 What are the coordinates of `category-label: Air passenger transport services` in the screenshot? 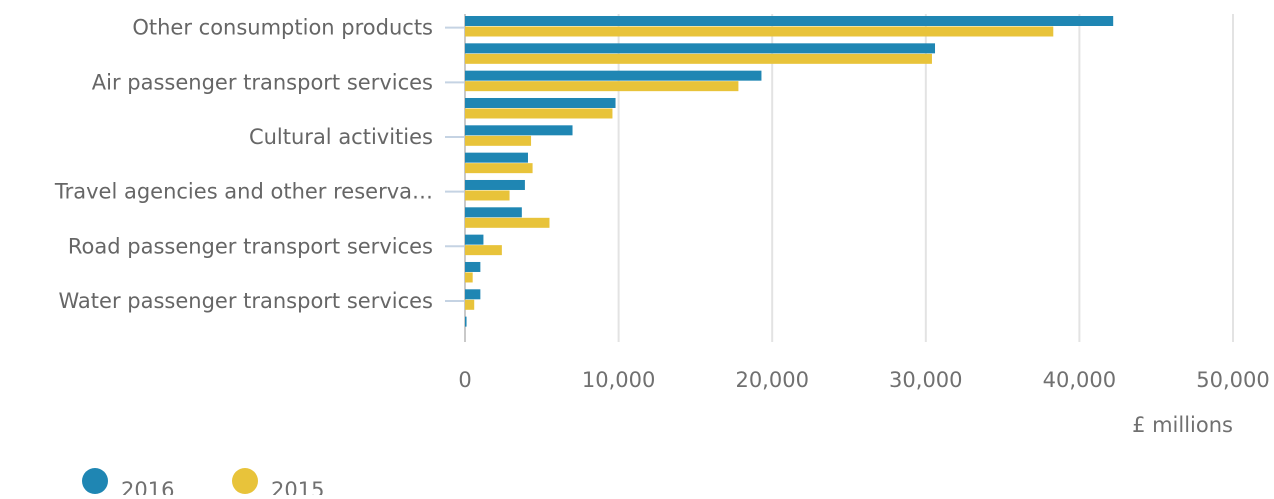 It's located at (262, 82).